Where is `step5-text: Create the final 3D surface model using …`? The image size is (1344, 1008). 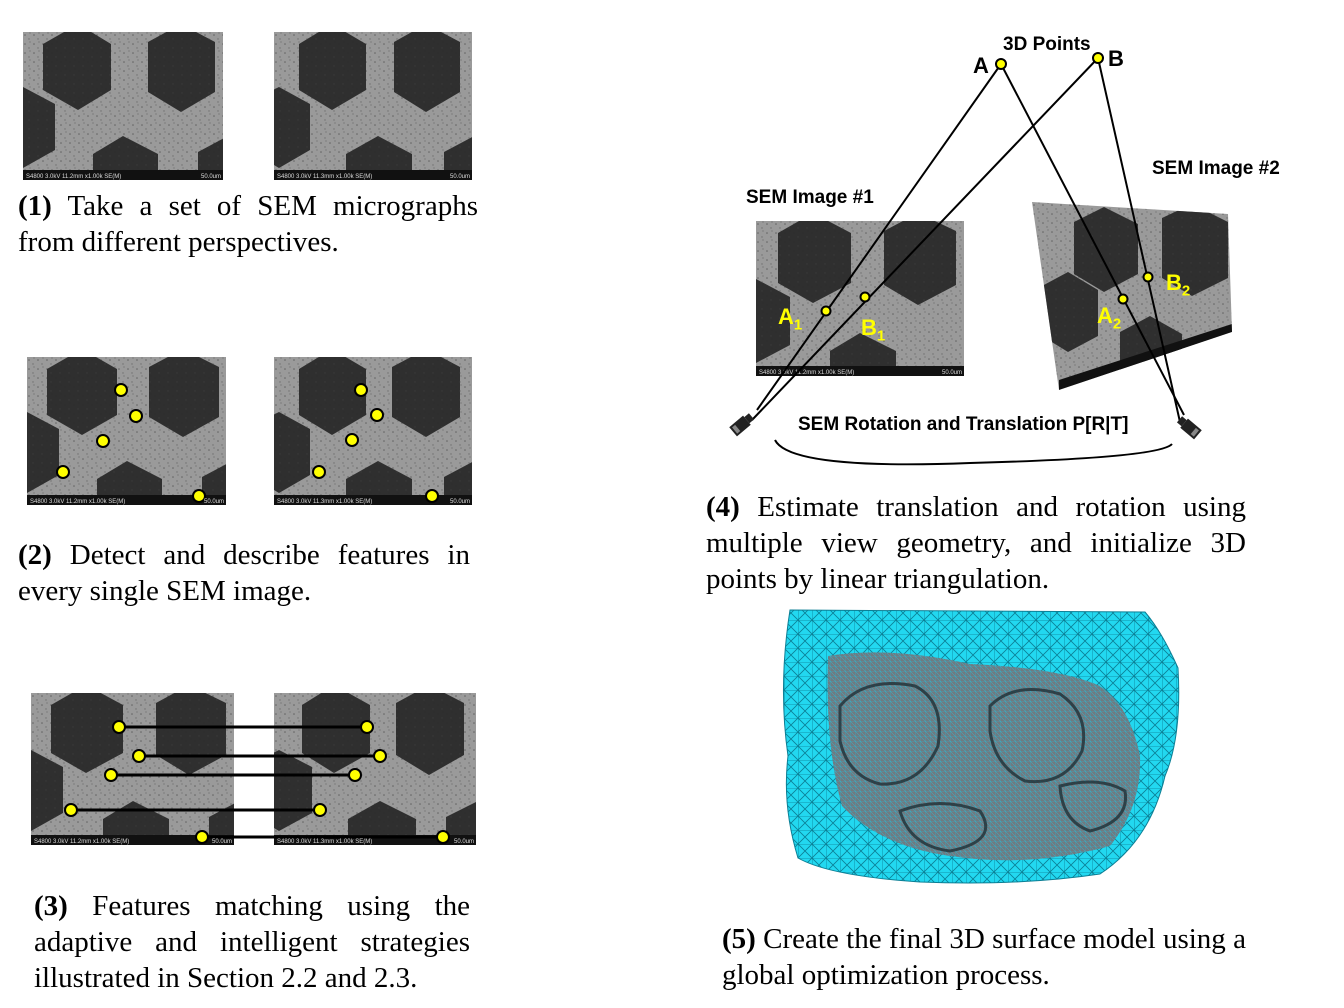 step5-text: Create the final 3D surface model using … is located at coordinates (984, 957).